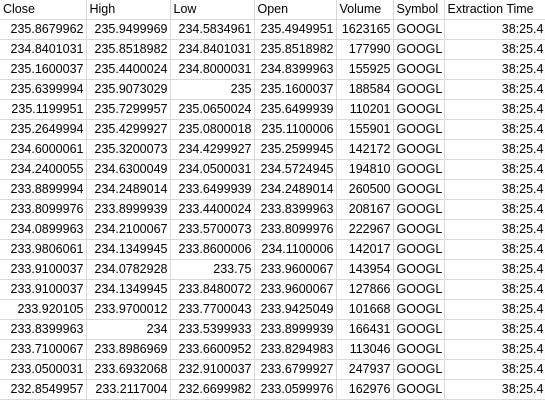 The width and height of the screenshot is (545, 400). What do you see at coordinates (43, 349) in the screenshot?
I see `cell-close: 233.7100067` at bounding box center [43, 349].